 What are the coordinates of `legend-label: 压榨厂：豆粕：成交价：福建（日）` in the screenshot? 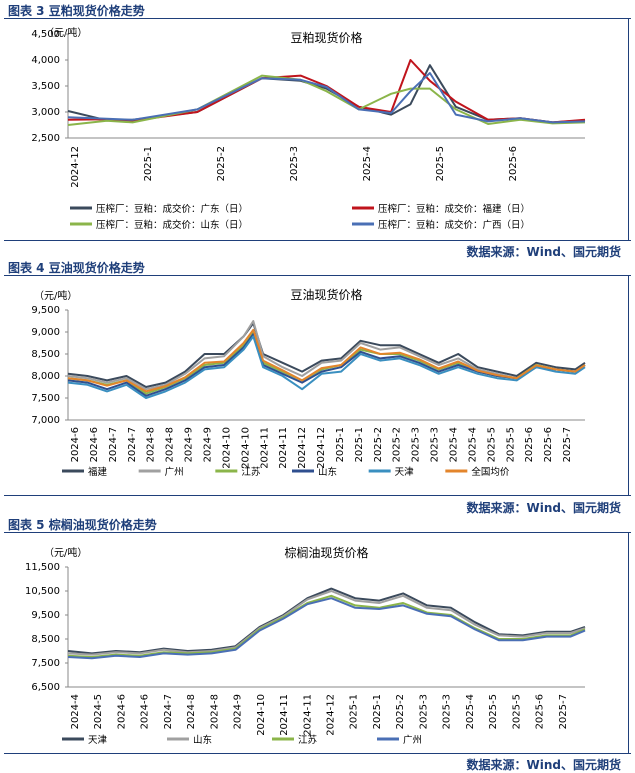 It's located at (454, 209).